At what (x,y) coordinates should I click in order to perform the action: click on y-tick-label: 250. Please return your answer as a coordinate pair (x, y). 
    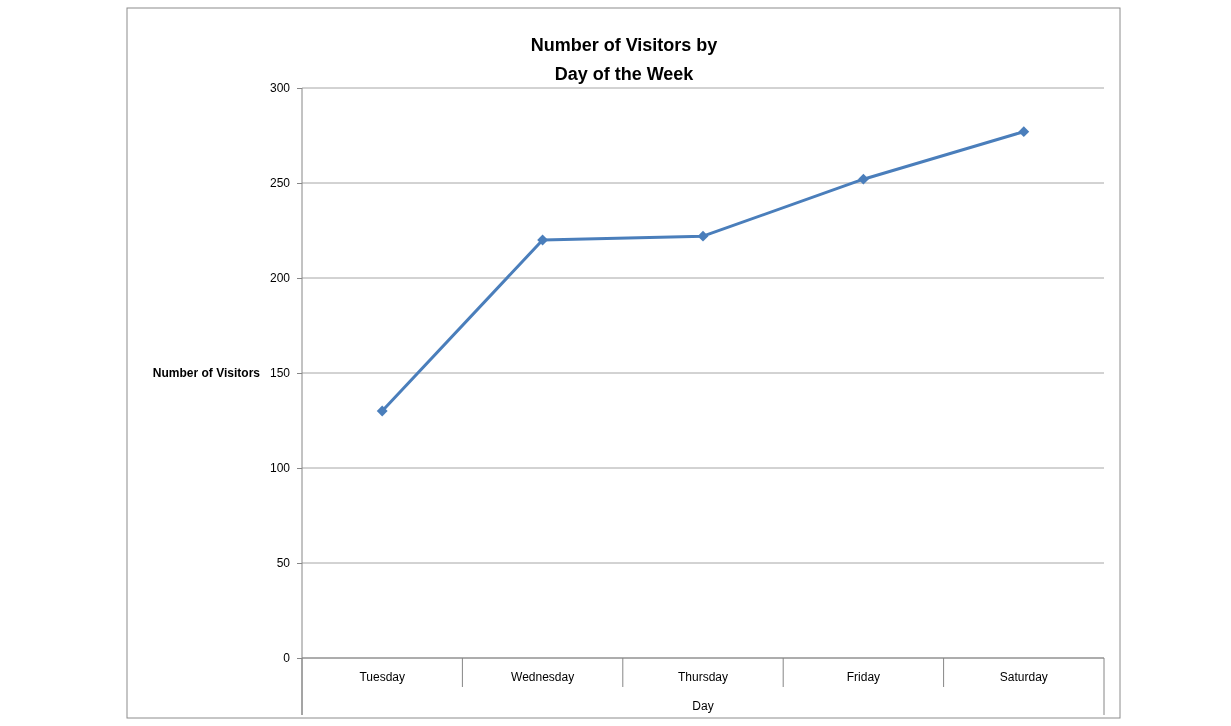
    Looking at the image, I should click on (280, 183).